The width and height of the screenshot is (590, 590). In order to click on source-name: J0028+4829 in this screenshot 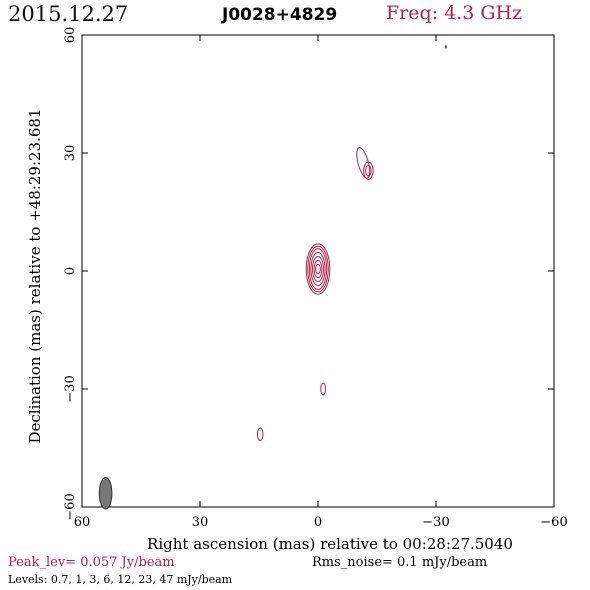, I will do `click(280, 15)`.